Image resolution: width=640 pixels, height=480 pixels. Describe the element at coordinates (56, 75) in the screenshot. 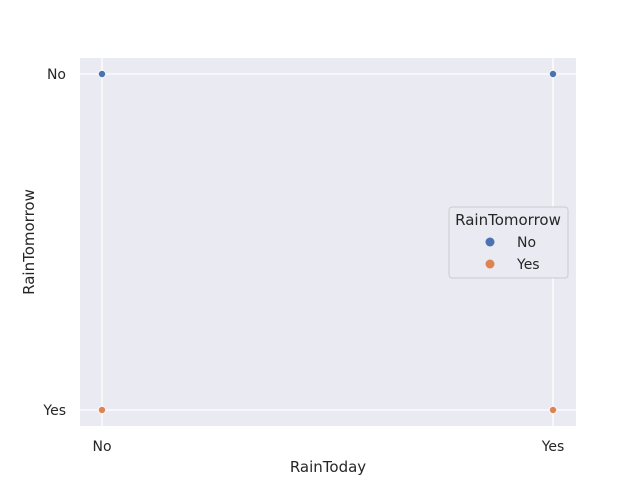

I see `y-tick-label: No` at that location.